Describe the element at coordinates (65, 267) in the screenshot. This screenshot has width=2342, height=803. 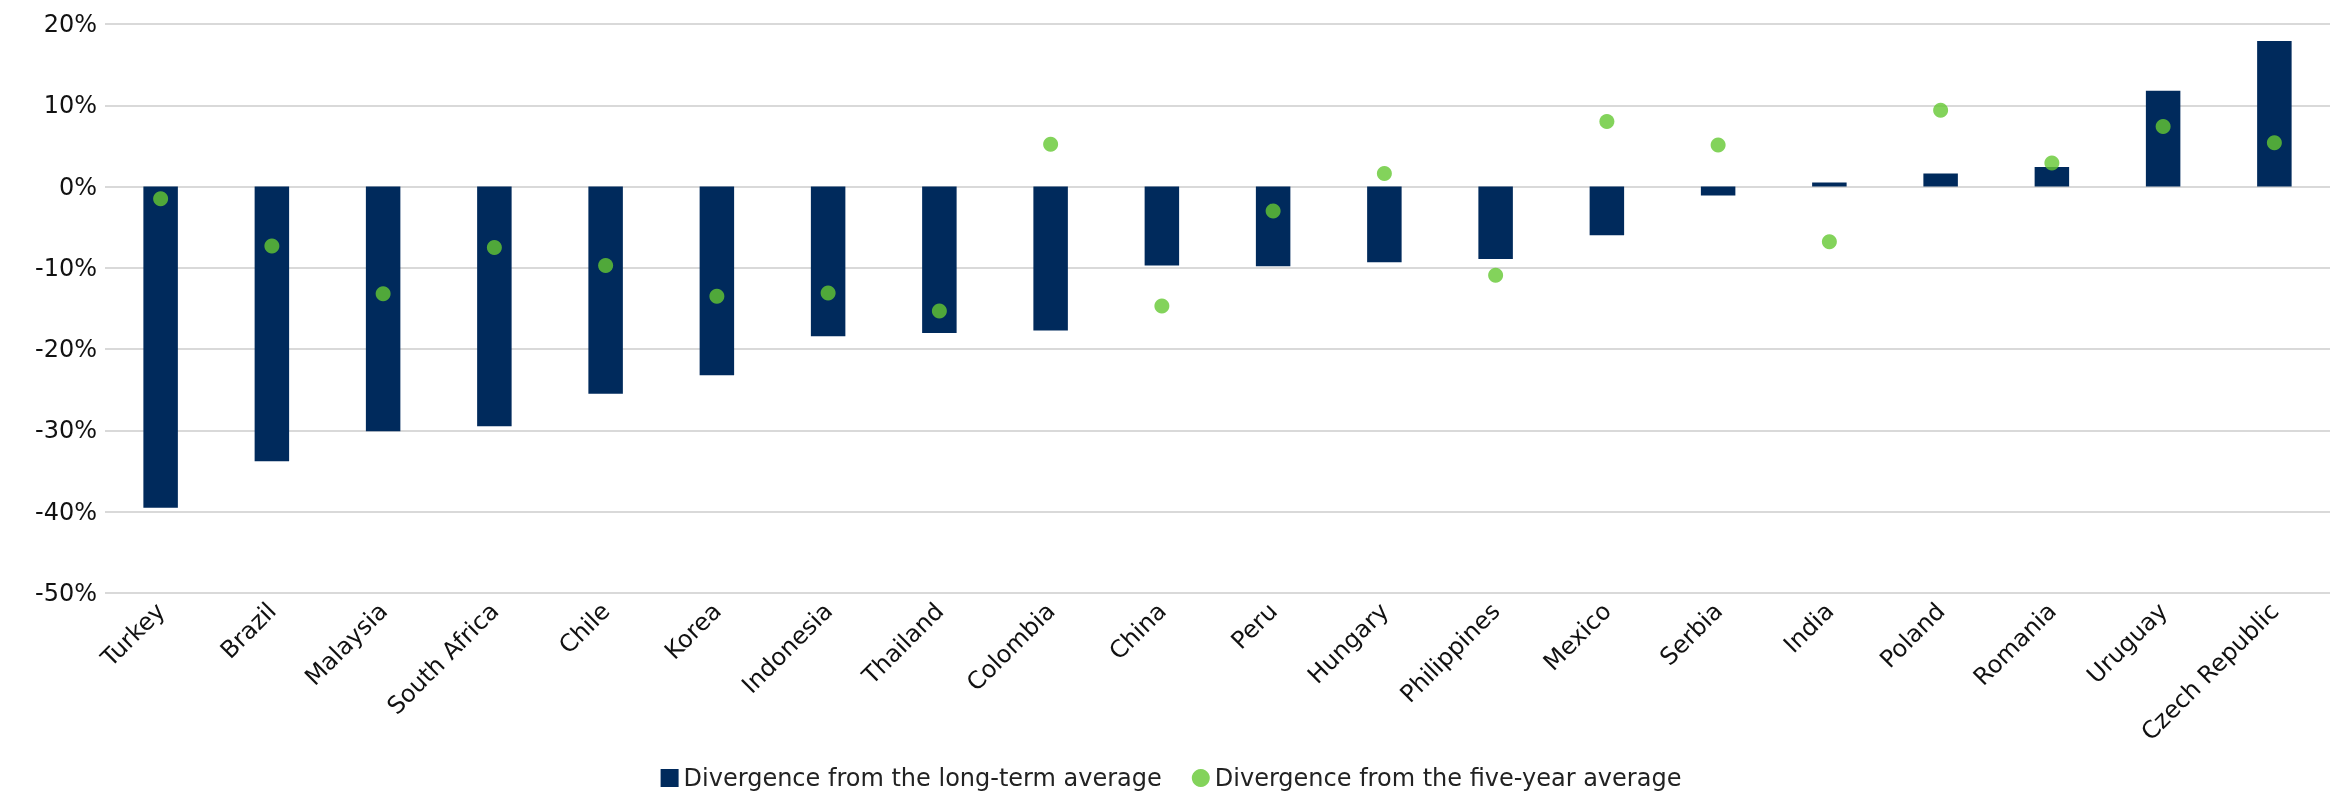
I see `y-tick-label: -10%` at that location.